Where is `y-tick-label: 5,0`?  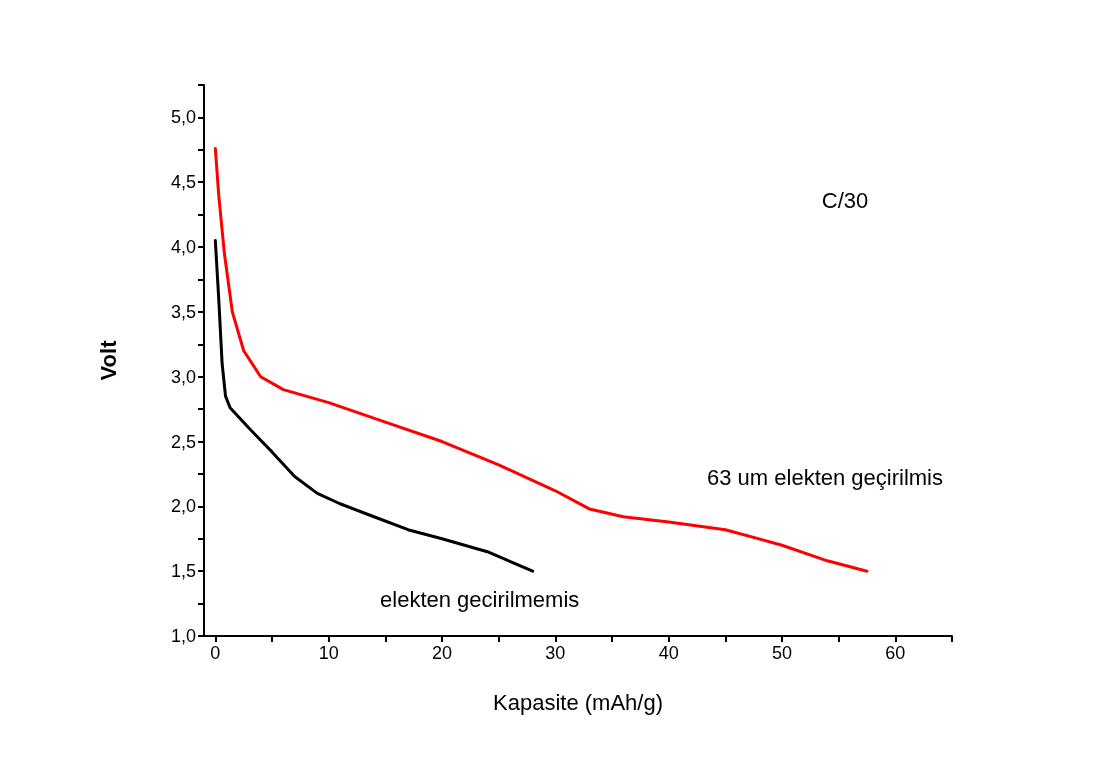
y-tick-label: 5,0 is located at coordinates (183, 117).